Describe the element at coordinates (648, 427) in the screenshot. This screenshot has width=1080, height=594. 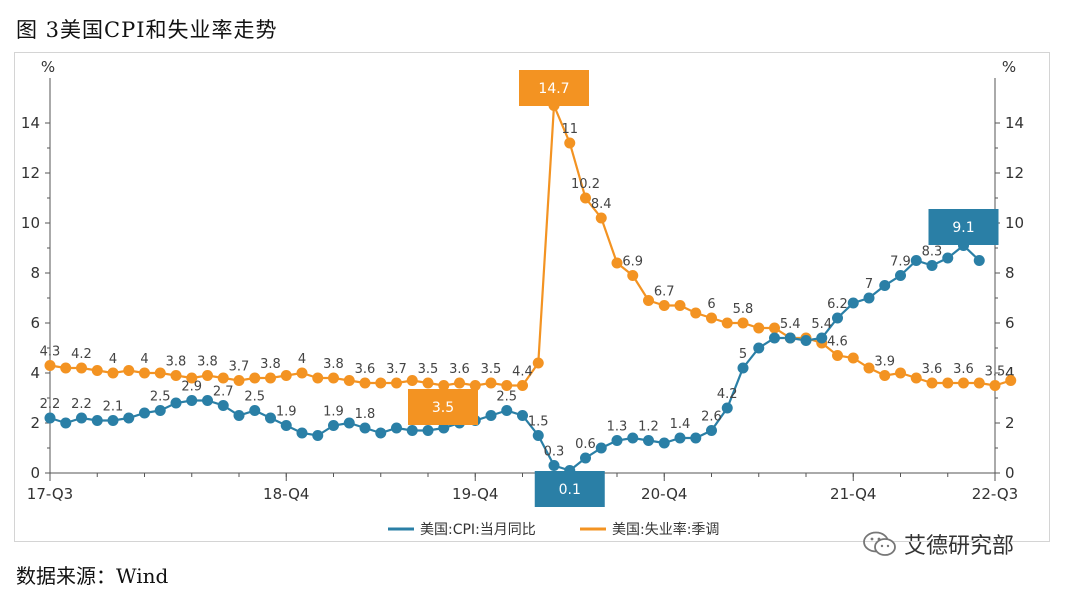
I see `cpi-data-label: 1.2` at that location.